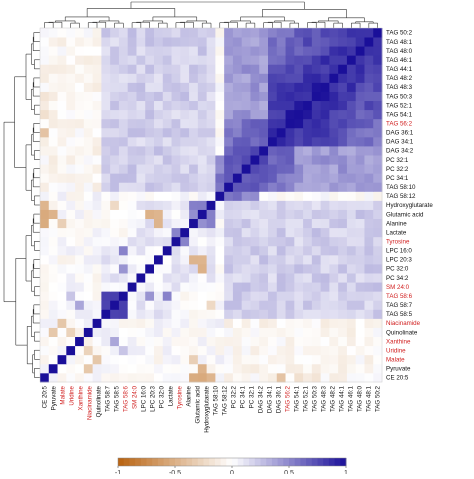 The image size is (474, 479). What do you see at coordinates (403, 323) in the screenshot?
I see `row-label: Niacinamide` at bounding box center [403, 323].